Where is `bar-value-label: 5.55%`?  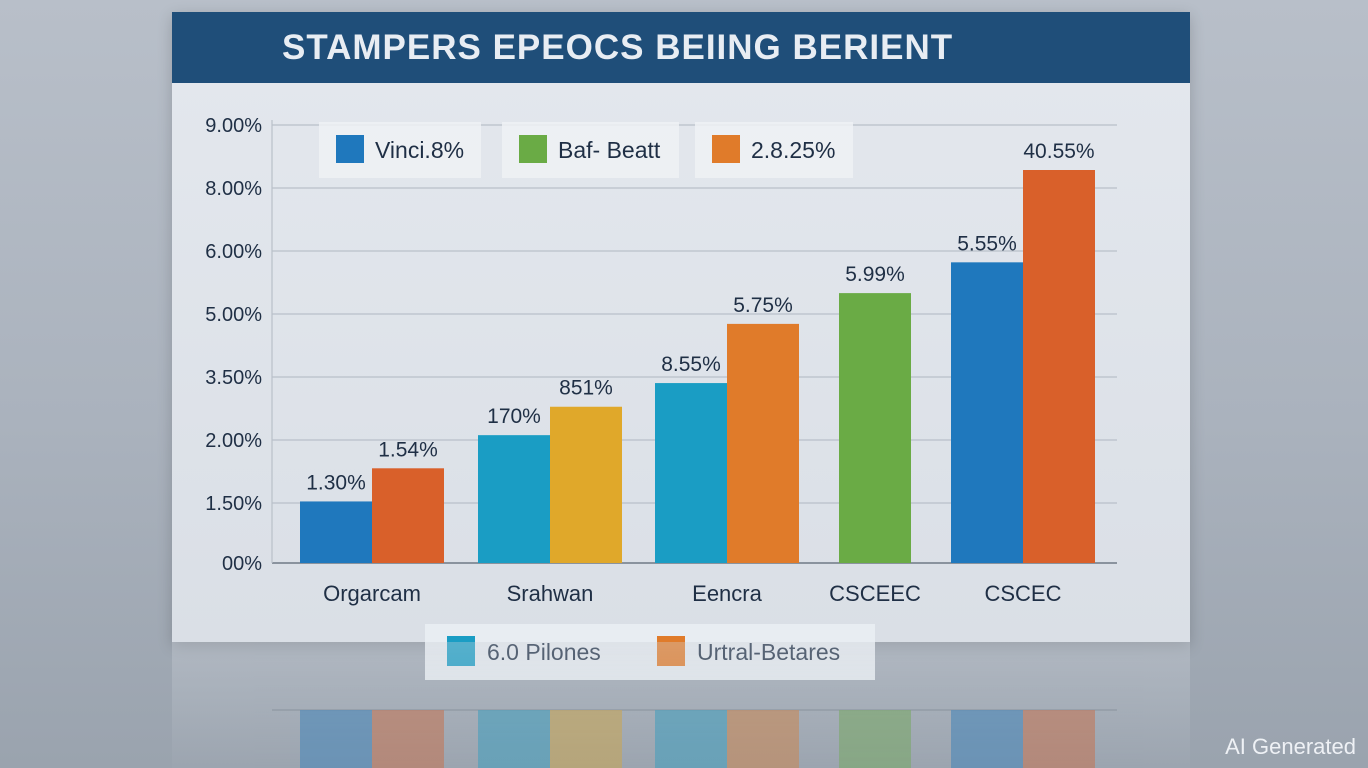
bar-value-label: 5.55% is located at coordinates (987, 243).